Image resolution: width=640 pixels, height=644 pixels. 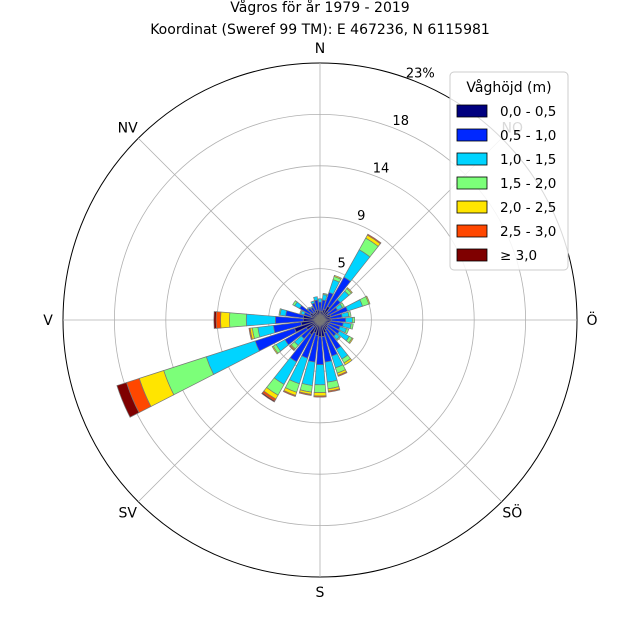 I want to click on direction-label: NV, so click(x=128, y=129).